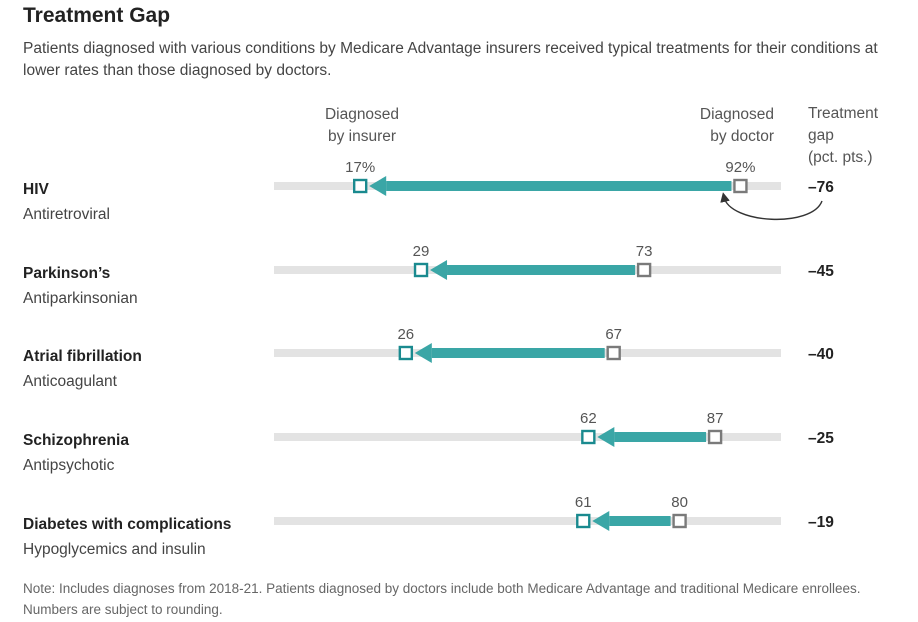  What do you see at coordinates (405, 334) in the screenshot?
I see `insurer-value-label: 26` at bounding box center [405, 334].